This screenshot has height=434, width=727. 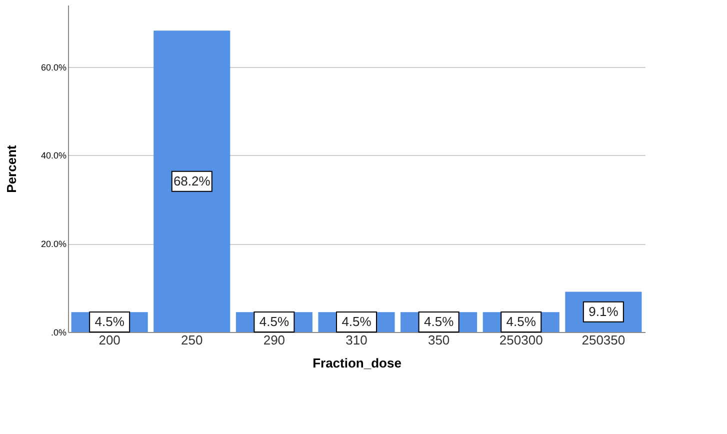 I want to click on data-label: 68.2%, so click(x=192, y=180).